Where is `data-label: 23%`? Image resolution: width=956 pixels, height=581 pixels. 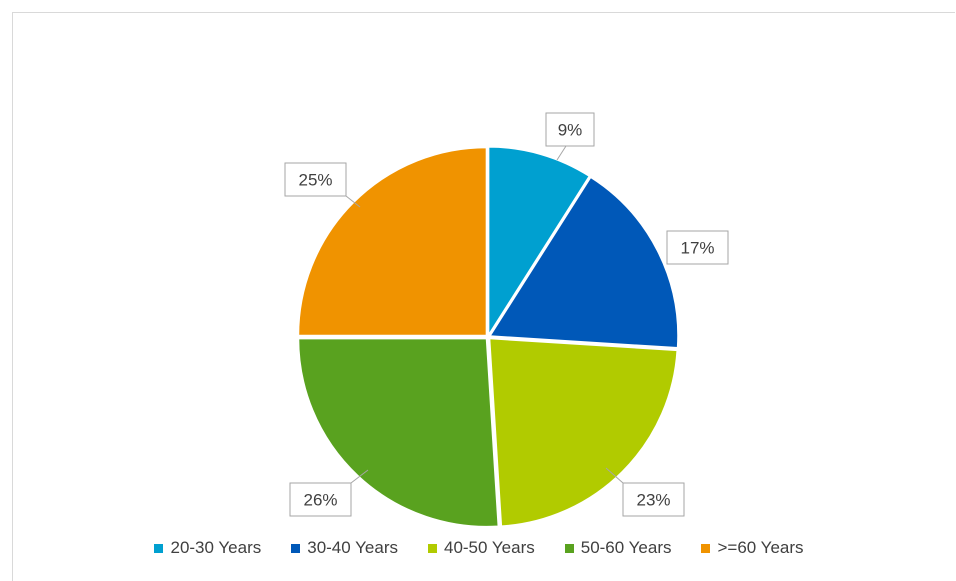
data-label: 23% is located at coordinates (653, 499).